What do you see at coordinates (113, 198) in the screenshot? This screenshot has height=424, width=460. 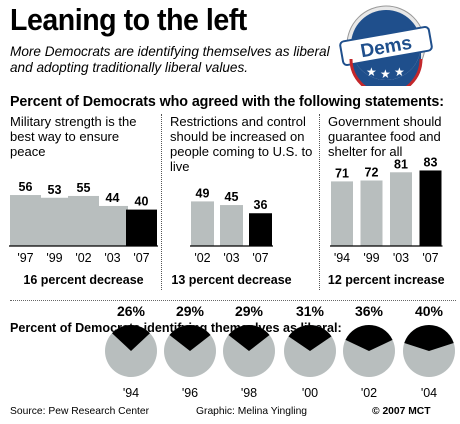 I see `data-label: 44` at bounding box center [113, 198].